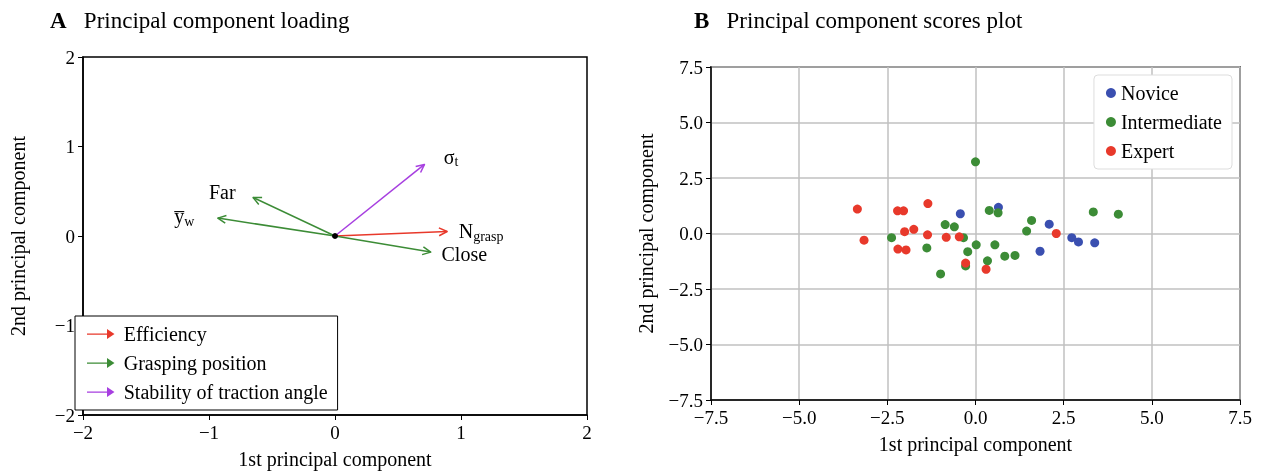  I want to click on x-tick-label: −2.5, so click(887, 417).